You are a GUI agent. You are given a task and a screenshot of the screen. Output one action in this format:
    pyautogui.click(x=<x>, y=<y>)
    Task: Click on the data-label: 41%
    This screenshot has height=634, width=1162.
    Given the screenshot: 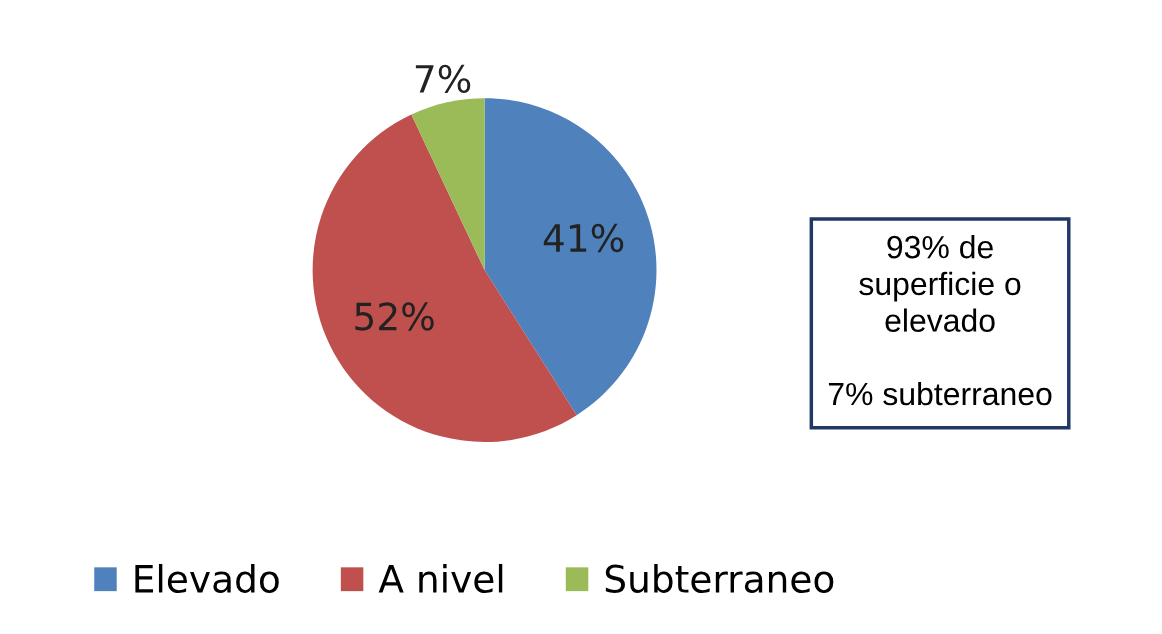 What is the action you would take?
    pyautogui.click(x=583, y=238)
    